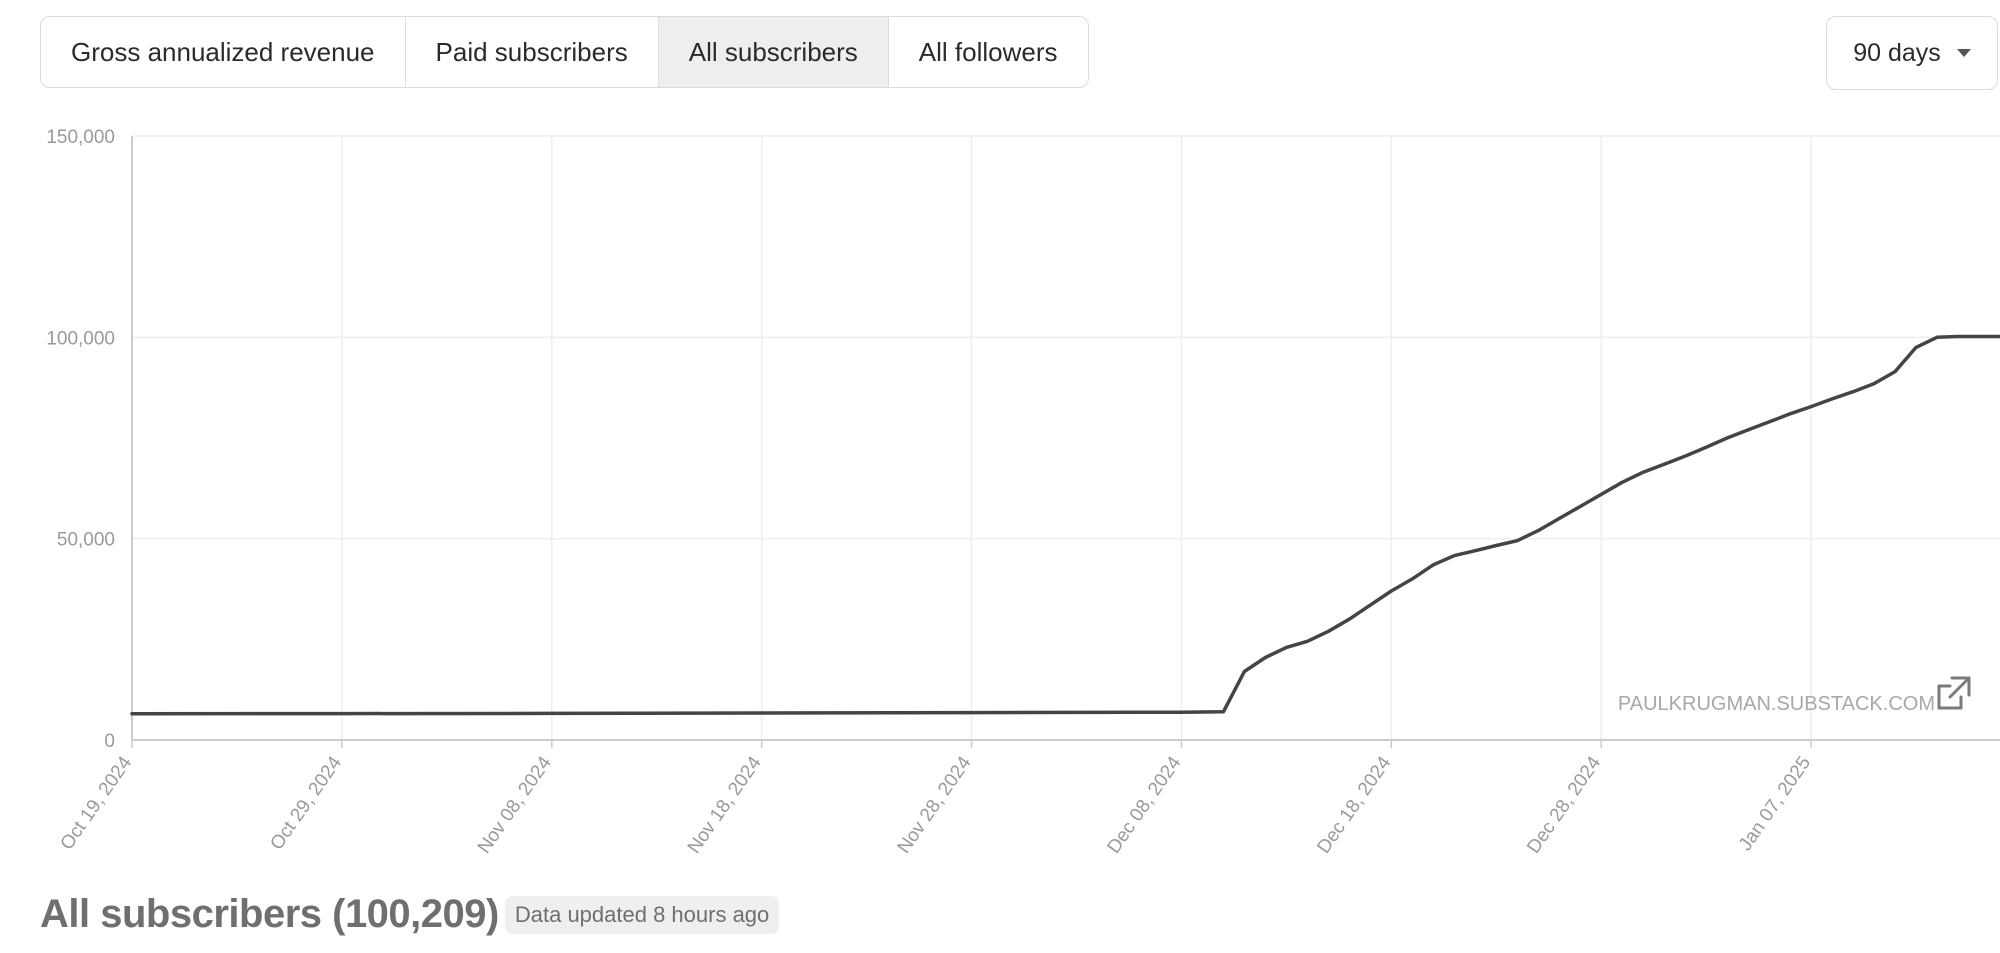  What do you see at coordinates (935, 804) in the screenshot?
I see `x-tick-label: Nov 28, 2024` at bounding box center [935, 804].